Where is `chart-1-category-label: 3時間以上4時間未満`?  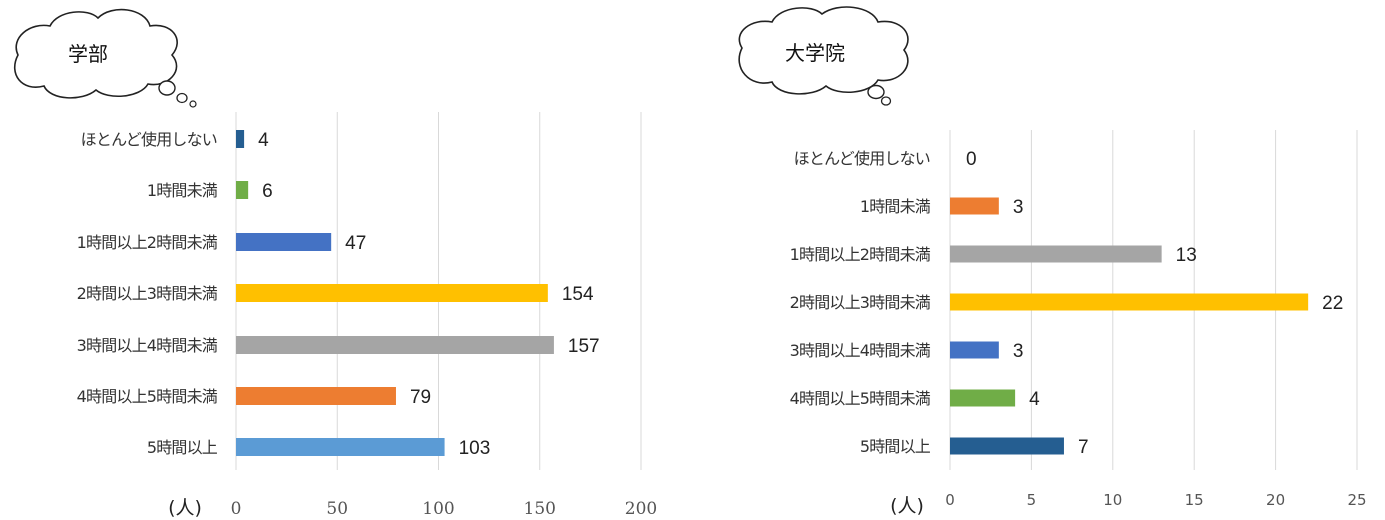
chart-1-category-label: 3時間以上4時間未満 is located at coordinates (147, 345).